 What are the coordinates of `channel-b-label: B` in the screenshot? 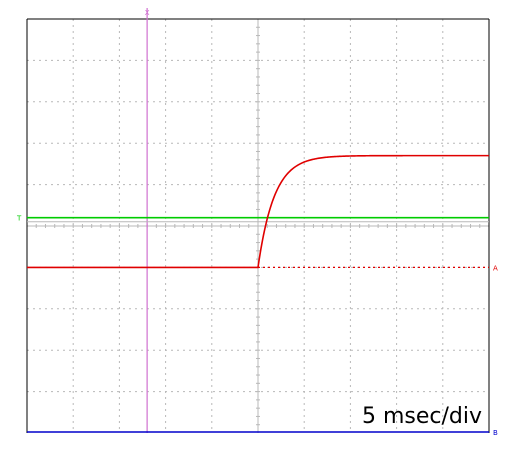 It's located at (495, 433).